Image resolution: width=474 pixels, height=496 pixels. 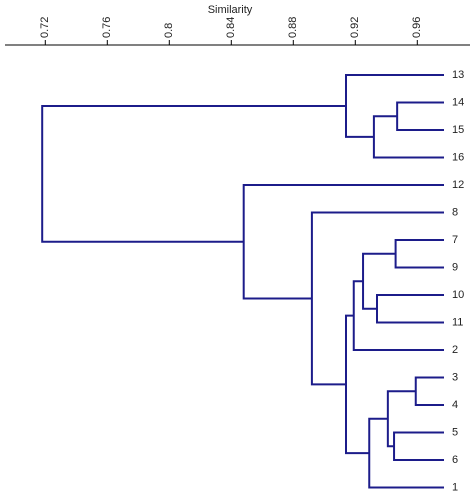 What do you see at coordinates (293, 27) in the screenshot?
I see `x-tick-label: 0.88` at bounding box center [293, 27].